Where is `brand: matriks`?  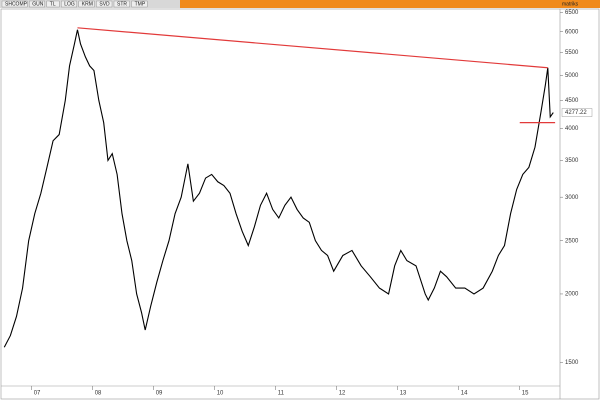
brand: matriks is located at coordinates (570, 4).